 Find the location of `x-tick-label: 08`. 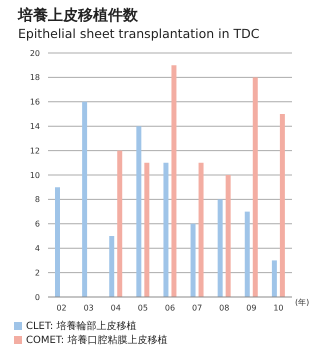

x-tick-label: 08 is located at coordinates (224, 308).